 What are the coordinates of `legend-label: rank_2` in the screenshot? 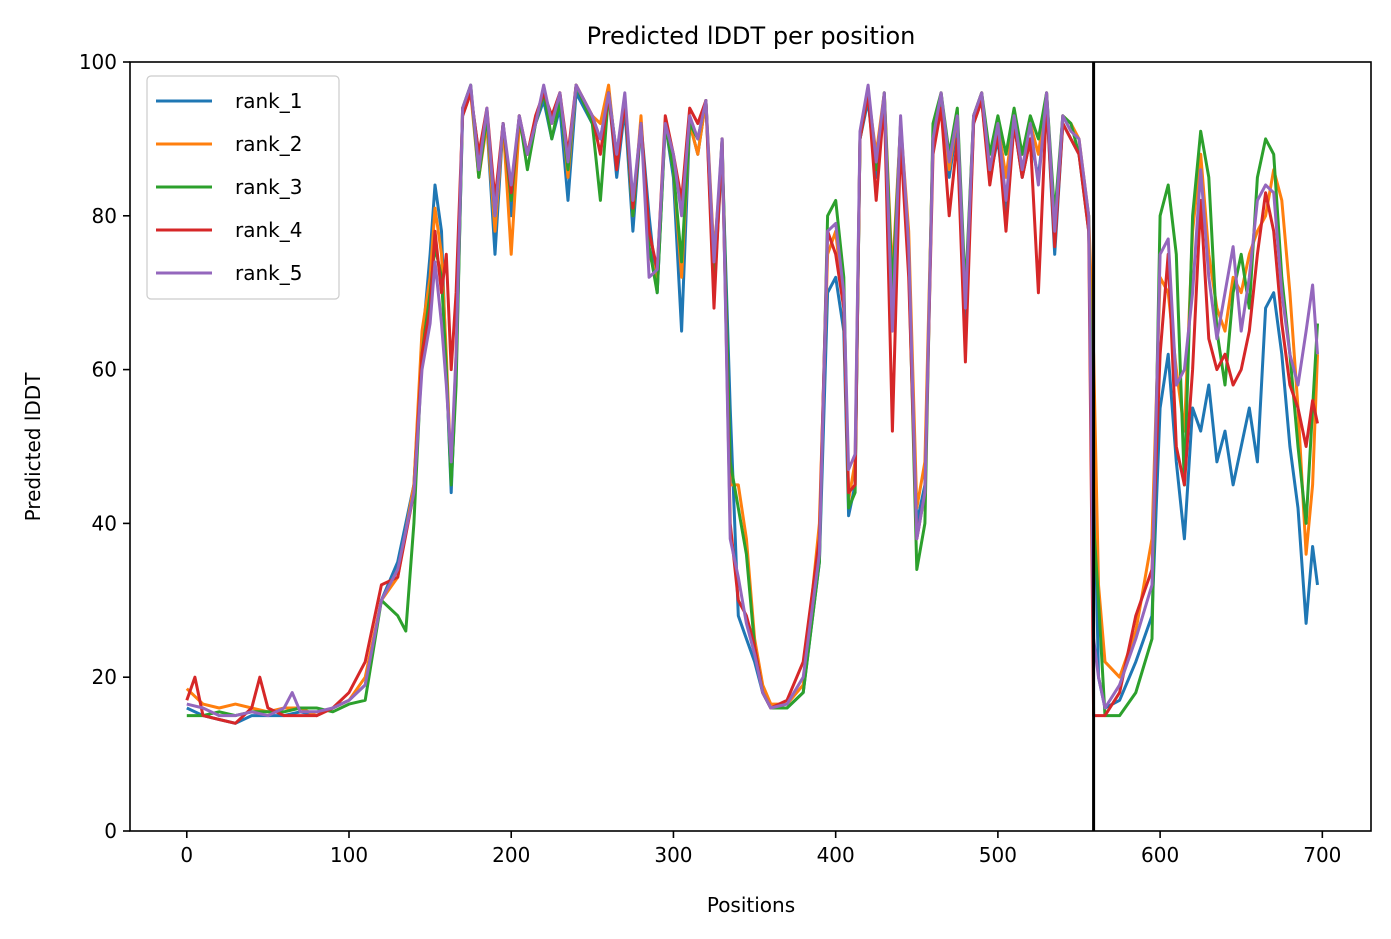 It's located at (268, 144).